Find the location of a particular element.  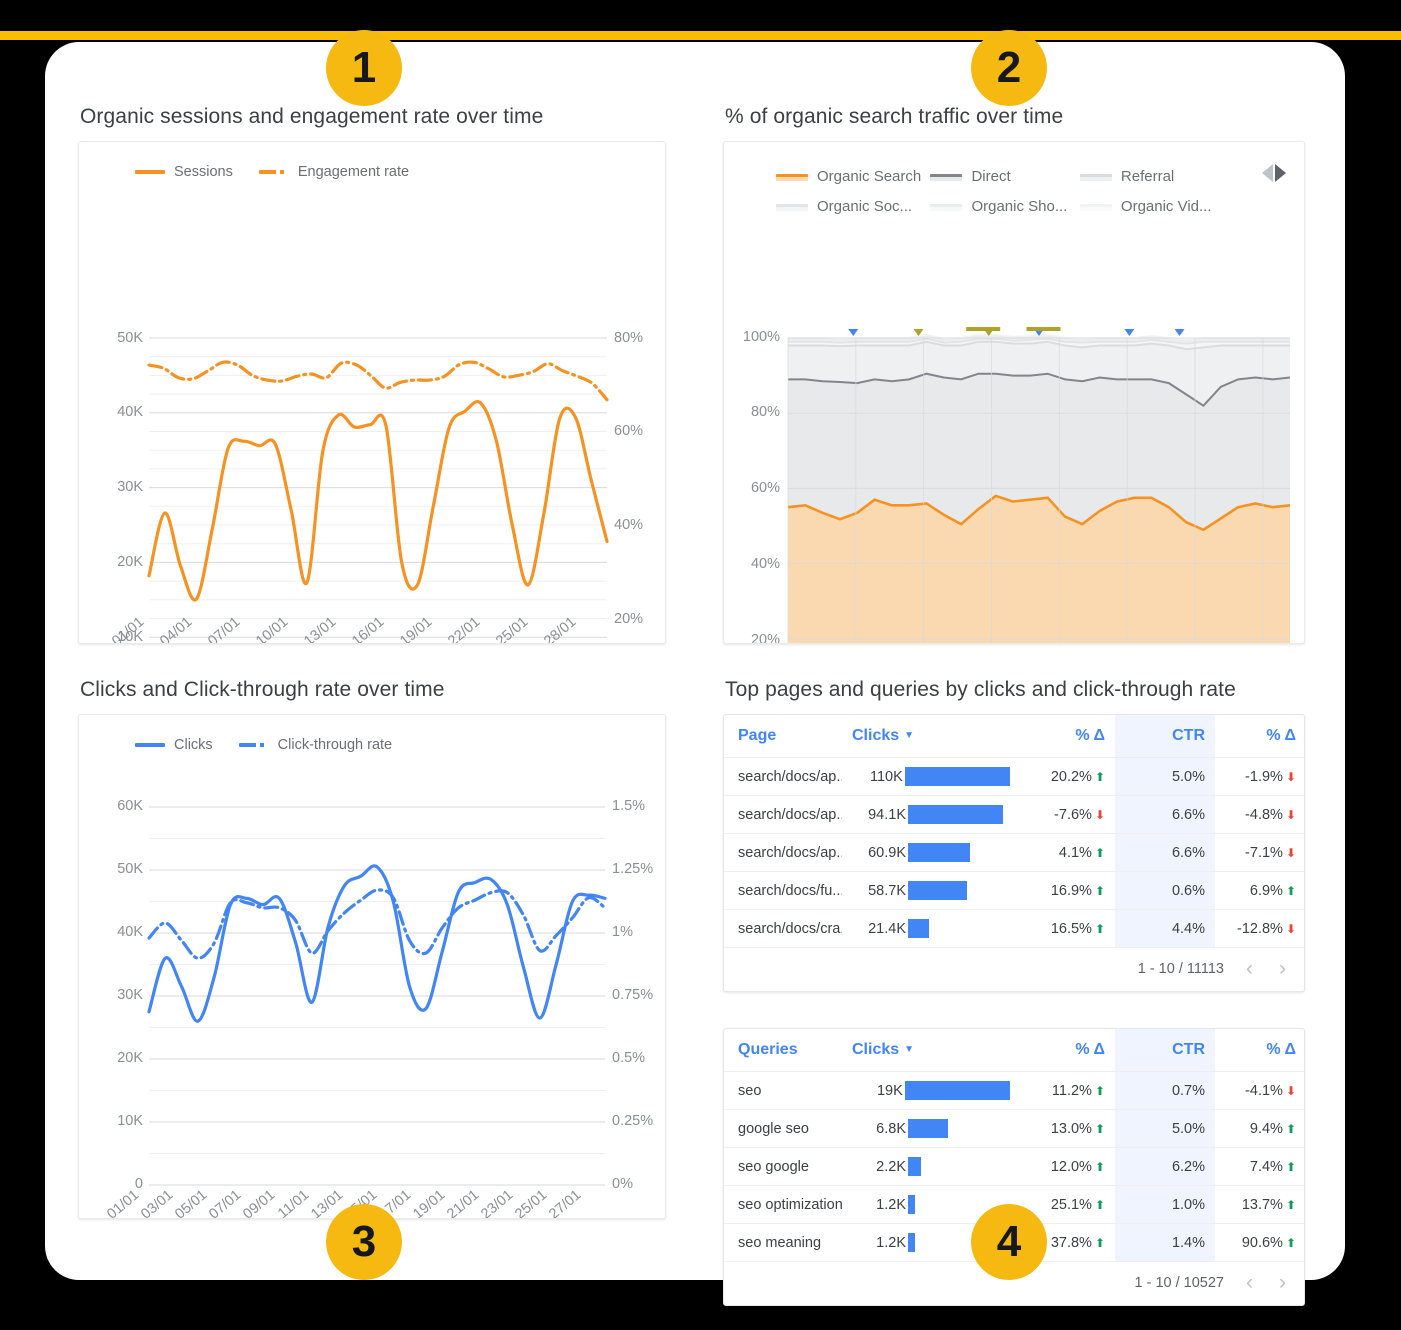

legend-label-organic-search: Organic Search is located at coordinates (869, 176).